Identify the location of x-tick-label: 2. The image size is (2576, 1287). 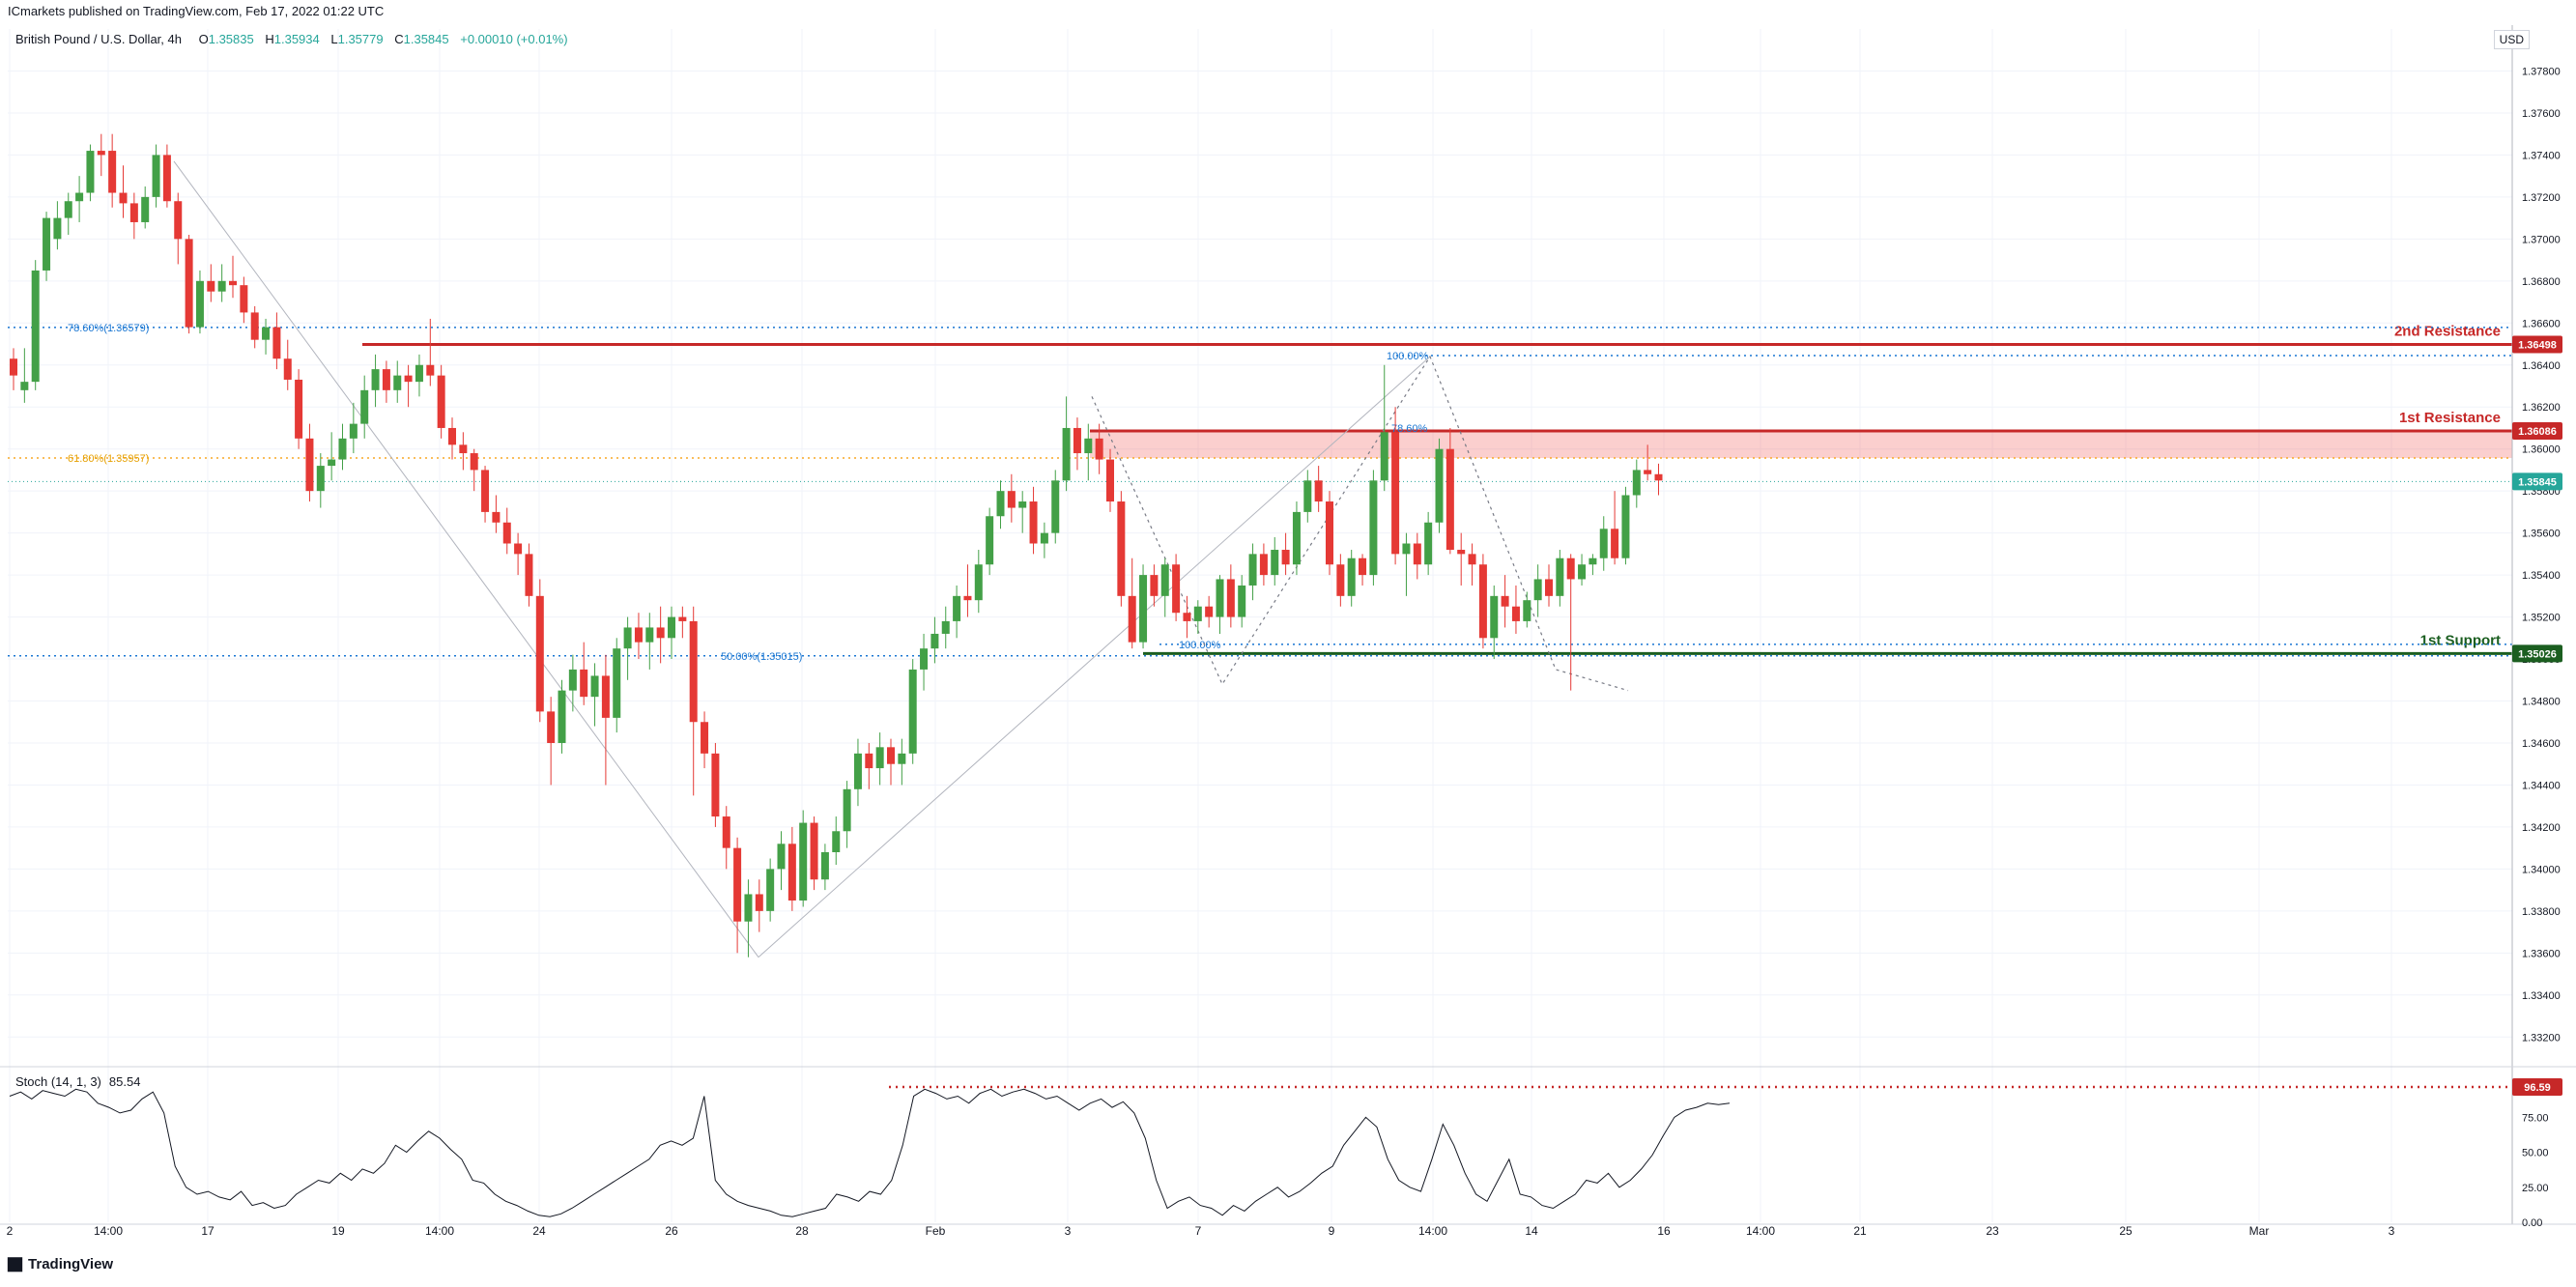
(10, 1231).